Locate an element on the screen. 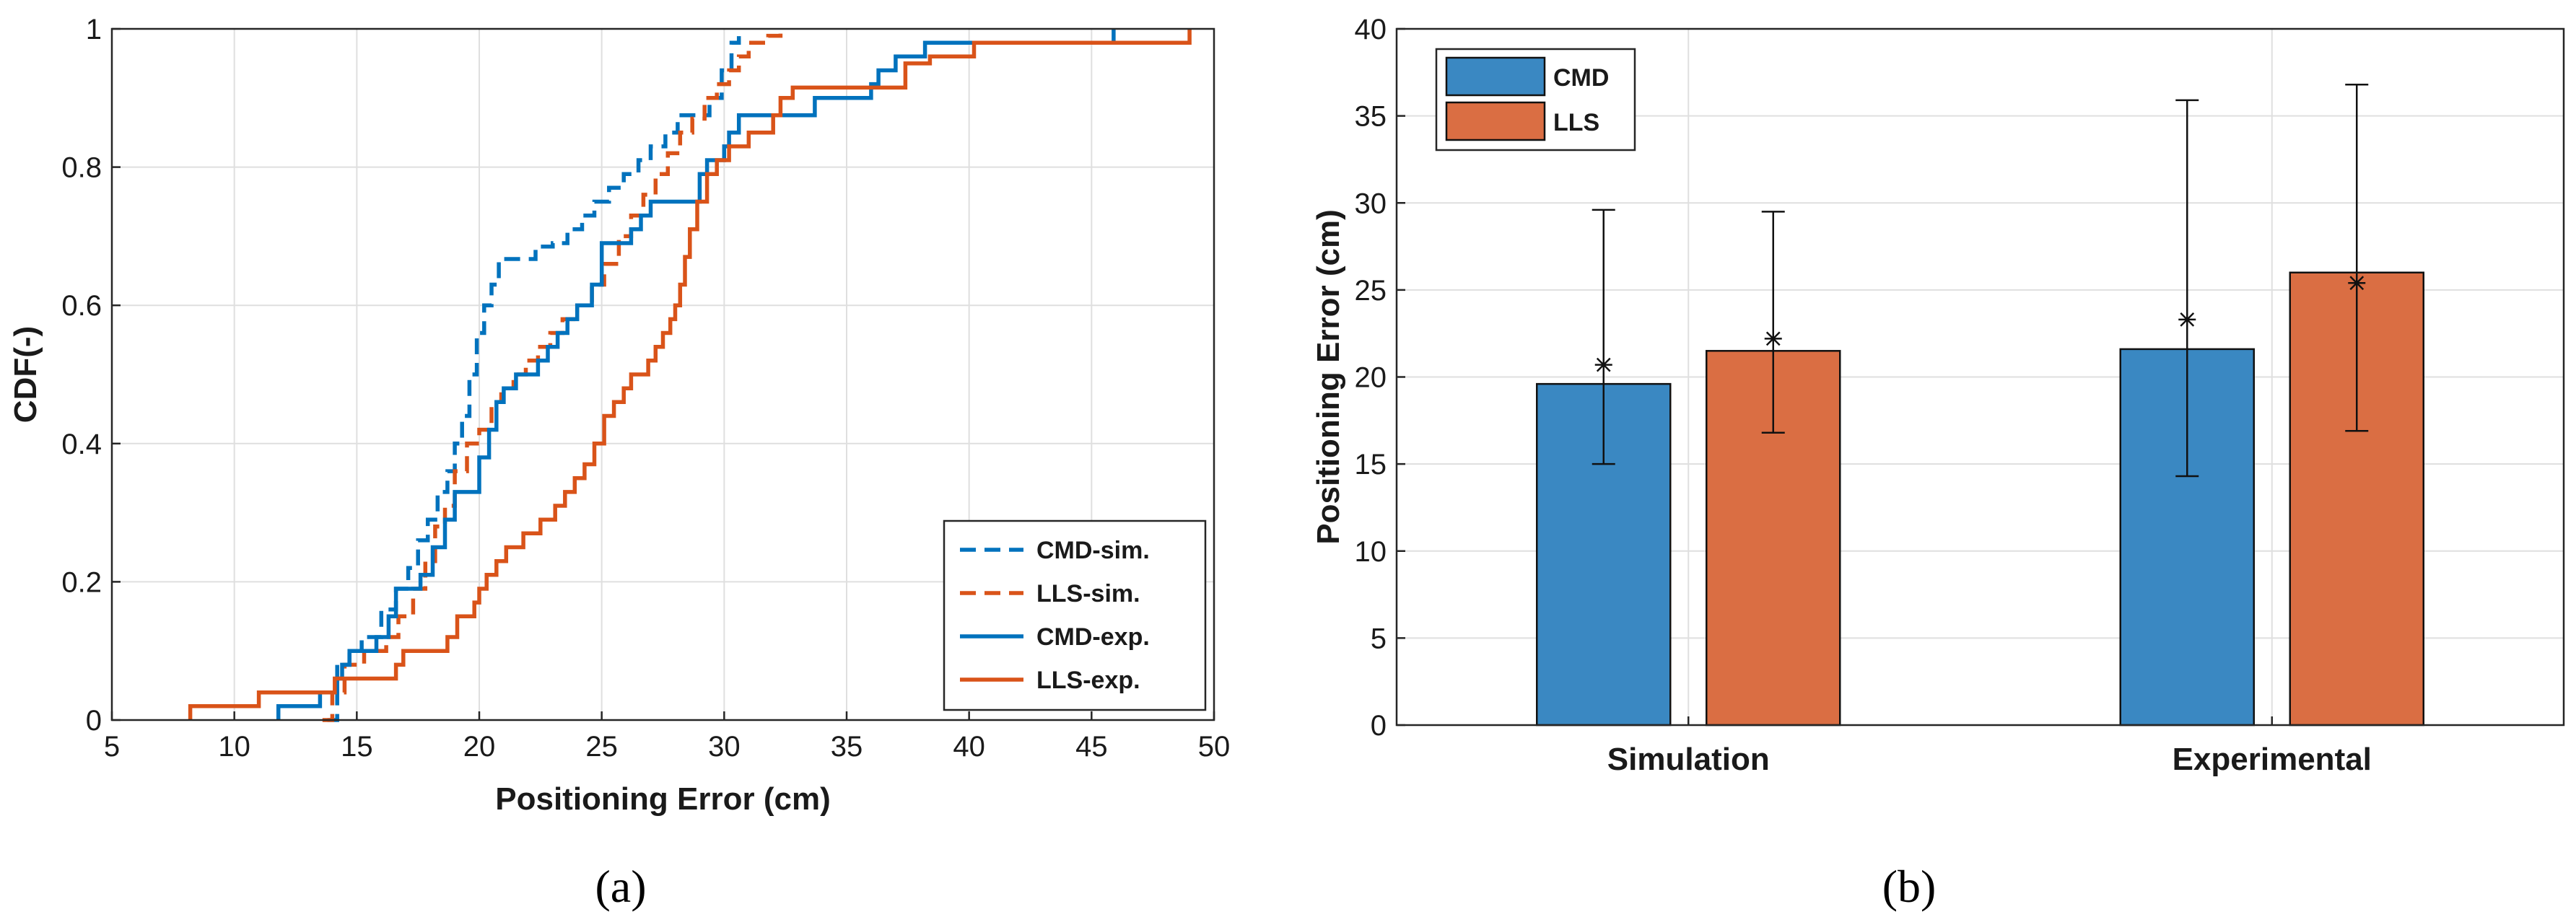 This screenshot has width=2576, height=917. legend-label: CMD-exp. is located at coordinates (1093, 637).